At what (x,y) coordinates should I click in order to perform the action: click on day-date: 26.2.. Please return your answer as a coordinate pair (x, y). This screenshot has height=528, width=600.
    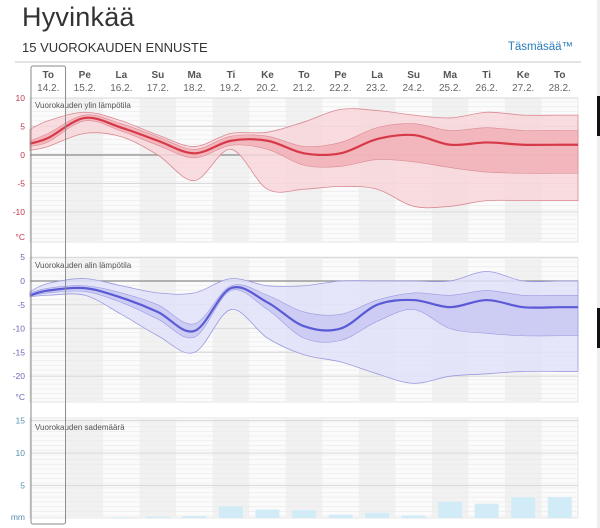
    Looking at the image, I should click on (487, 88).